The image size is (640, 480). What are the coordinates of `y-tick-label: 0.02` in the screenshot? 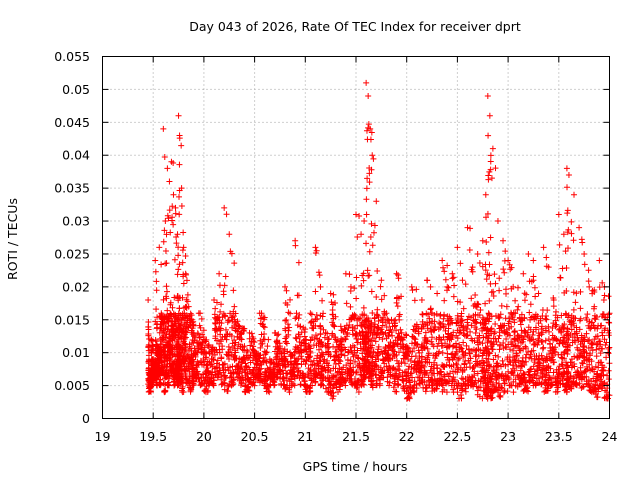 It's located at (76, 286).